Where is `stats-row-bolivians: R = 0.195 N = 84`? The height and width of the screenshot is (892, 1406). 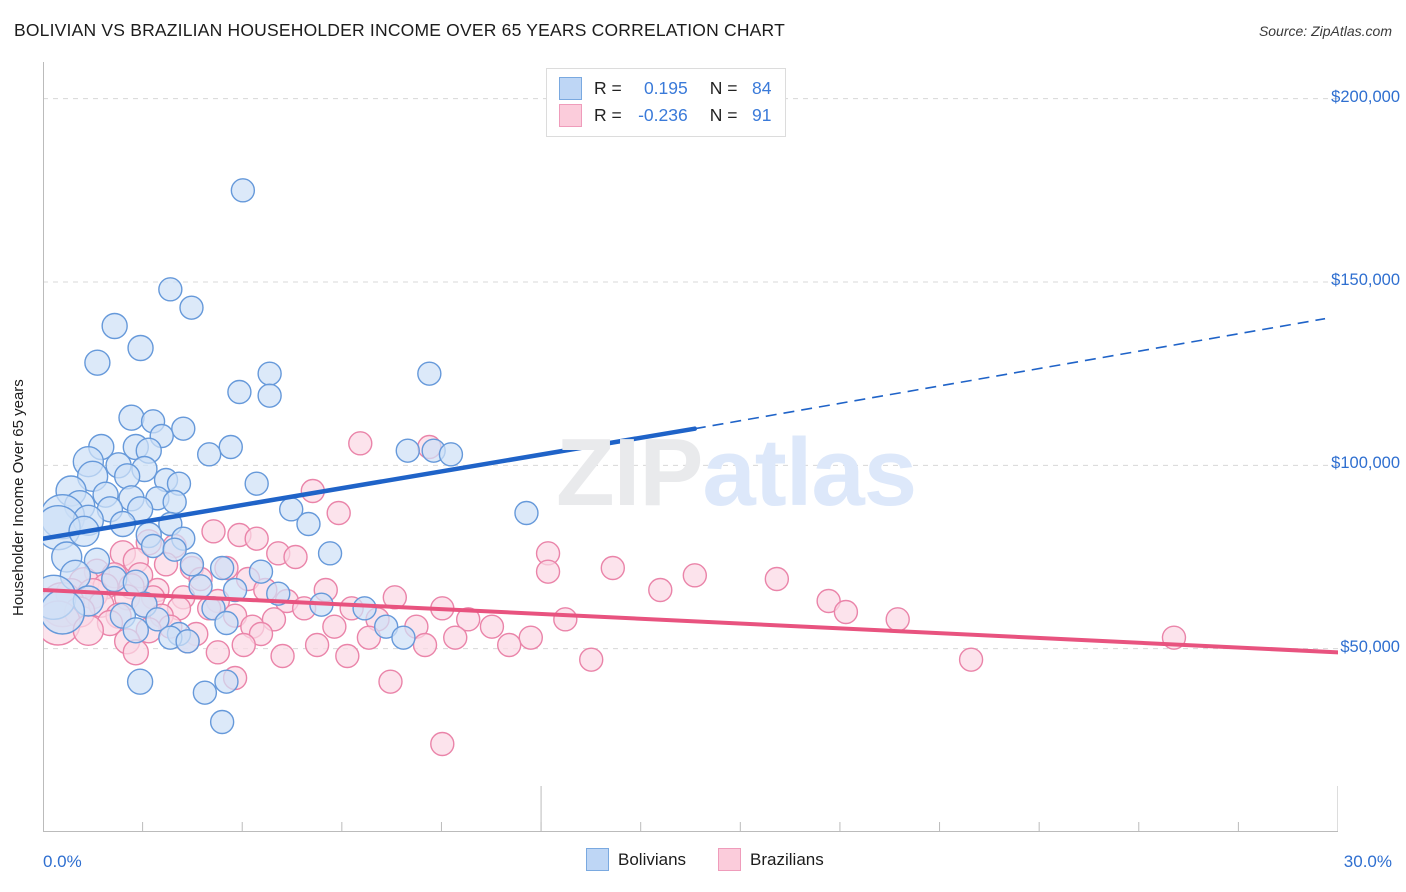
stats-row-bolivians: R = 0.195 N = 84 is located at coordinates (665, 88).